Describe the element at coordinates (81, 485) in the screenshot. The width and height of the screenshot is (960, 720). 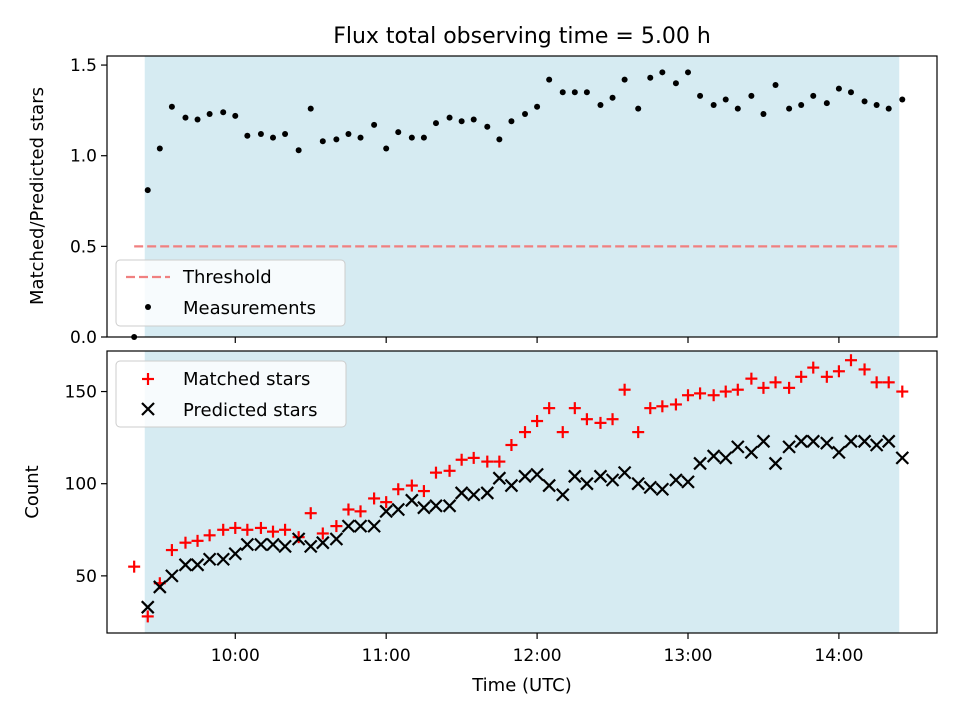
I see `bottom-y-tick-label: 100` at that location.